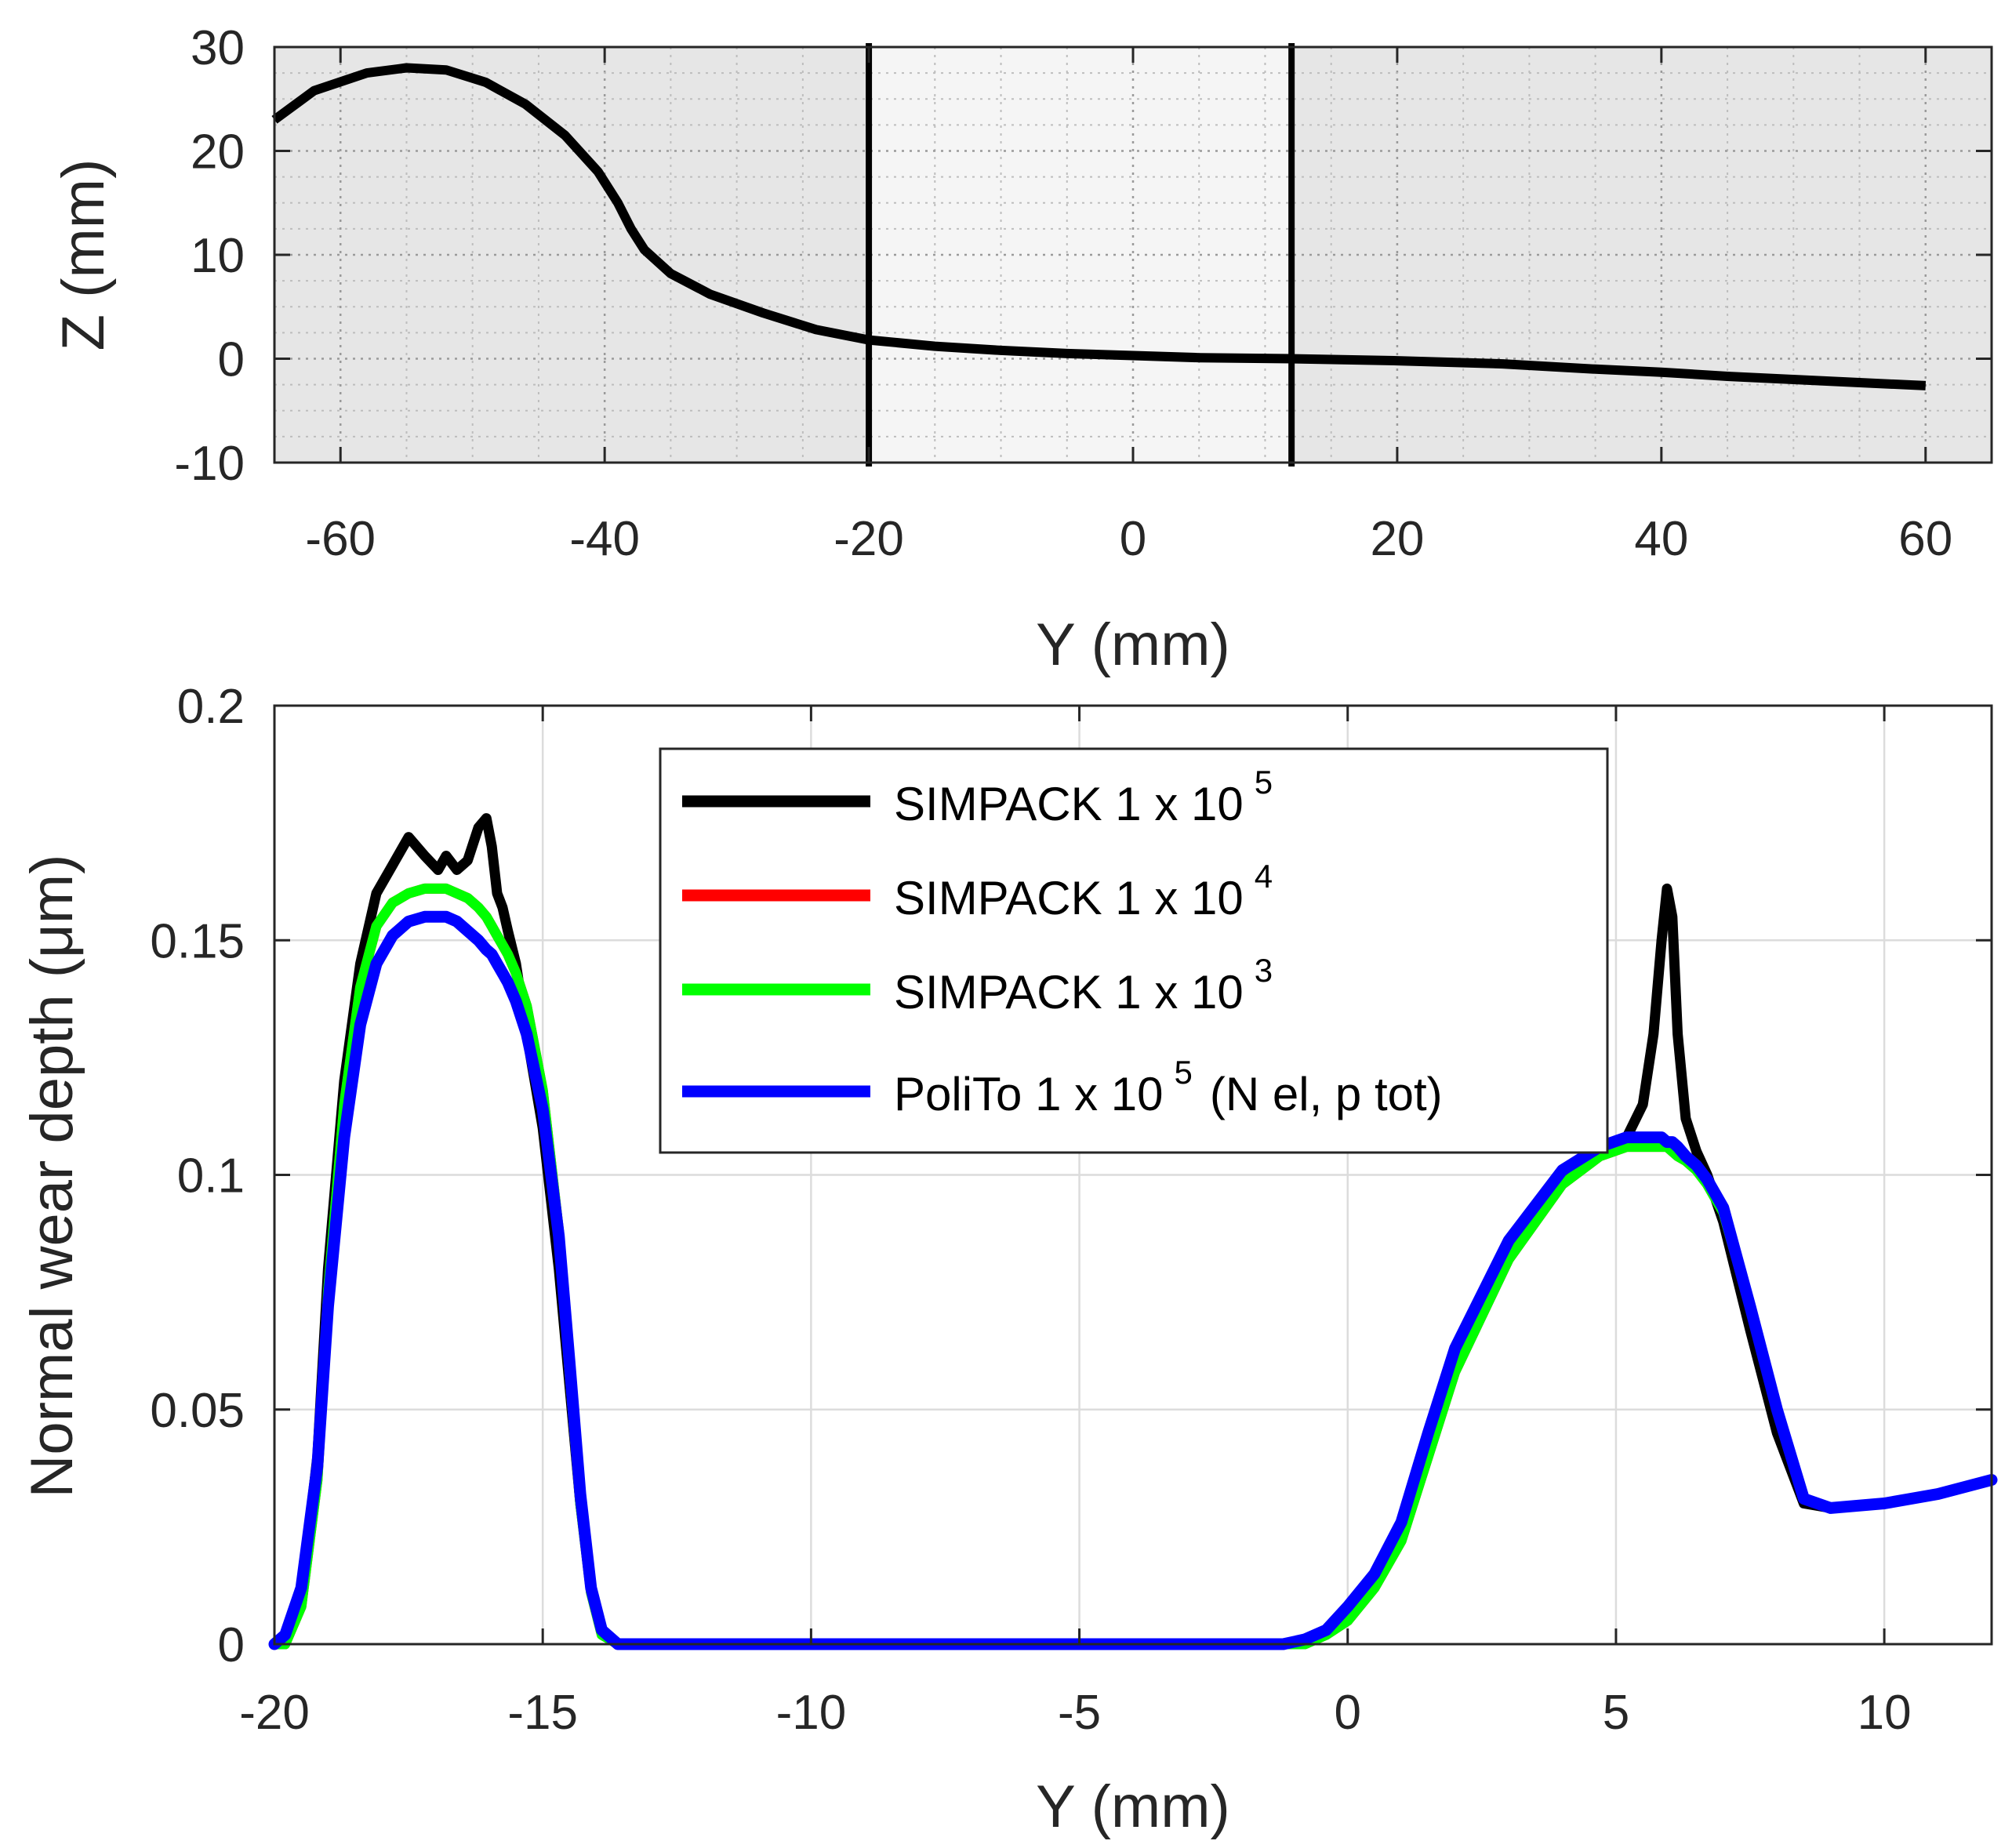 This screenshot has height=1848, width=2012. What do you see at coordinates (197, 1411) in the screenshot?
I see `bottom-y-tick-label: 0.05` at bounding box center [197, 1411].